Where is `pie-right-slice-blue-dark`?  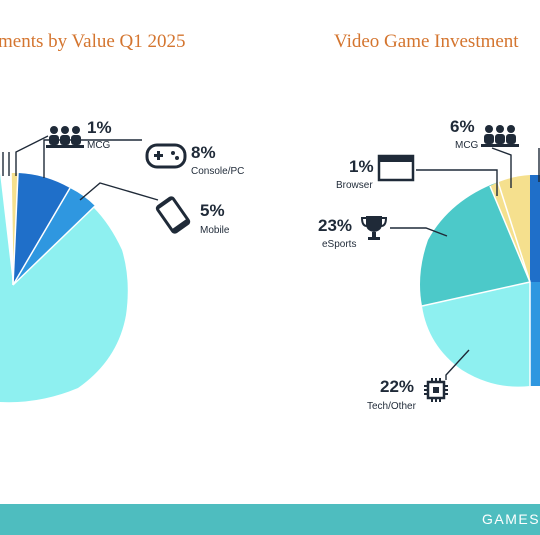
pie-right-slice-blue-dark is located at coordinates (535, 228).